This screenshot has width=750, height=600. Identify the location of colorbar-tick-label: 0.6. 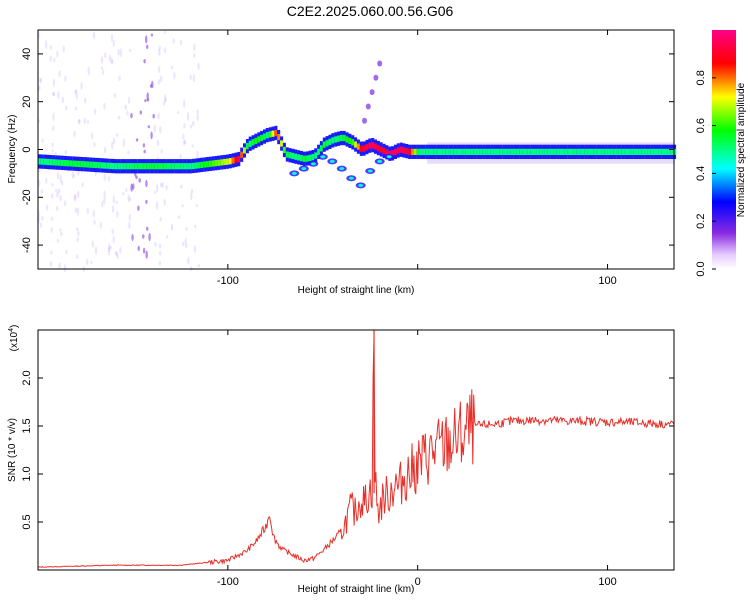
(701, 125).